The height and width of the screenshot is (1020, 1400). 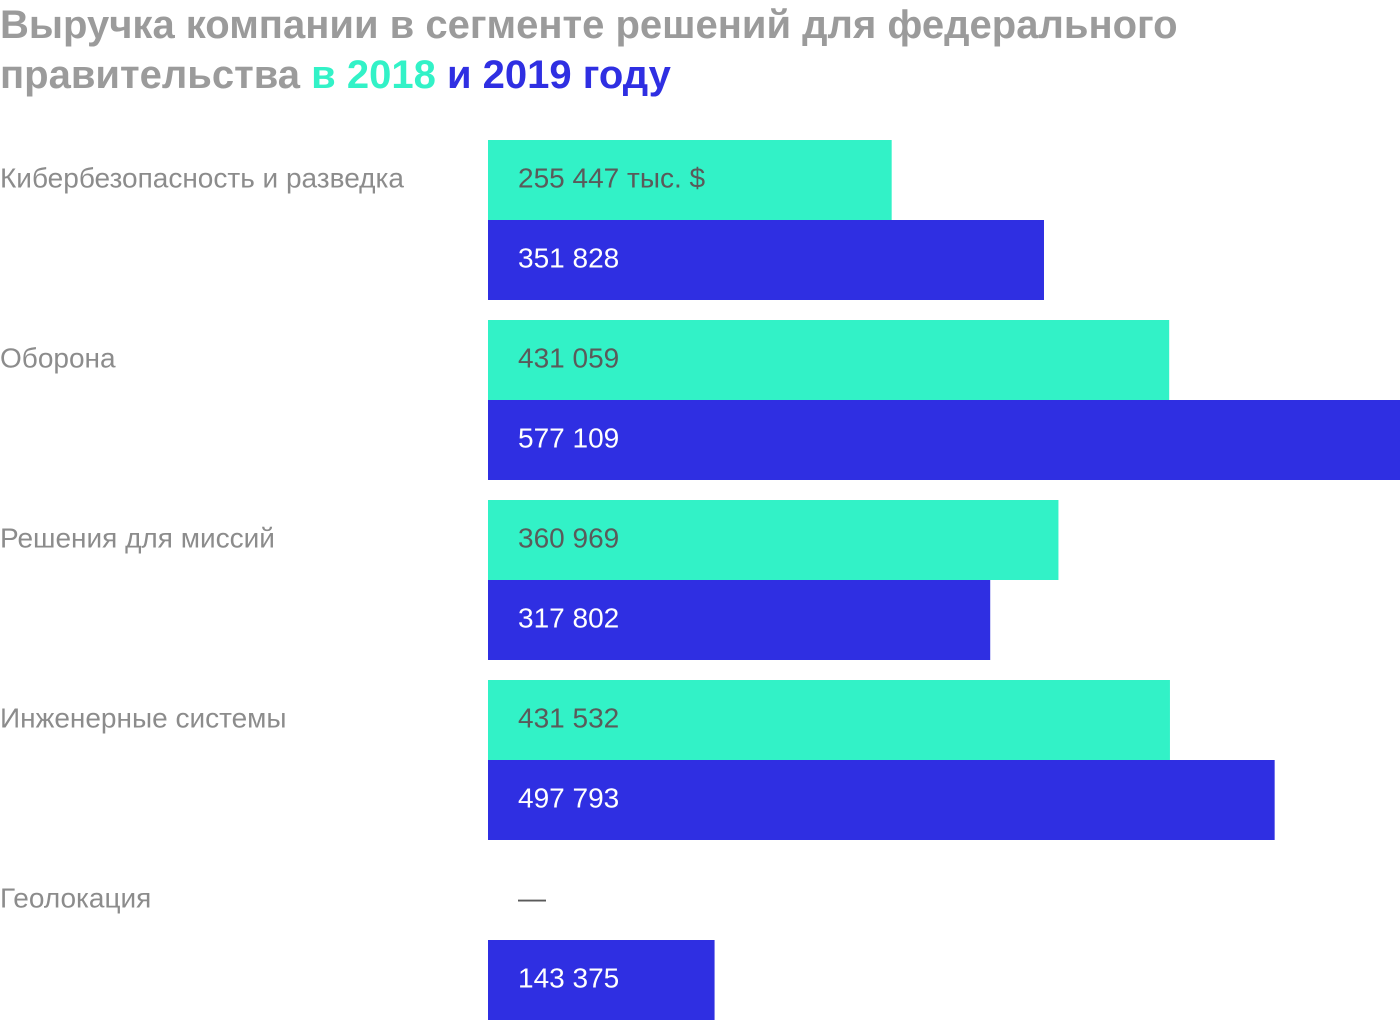 What do you see at coordinates (558, 75) in the screenshot?
I see `legend-entry: и 2019 году` at bounding box center [558, 75].